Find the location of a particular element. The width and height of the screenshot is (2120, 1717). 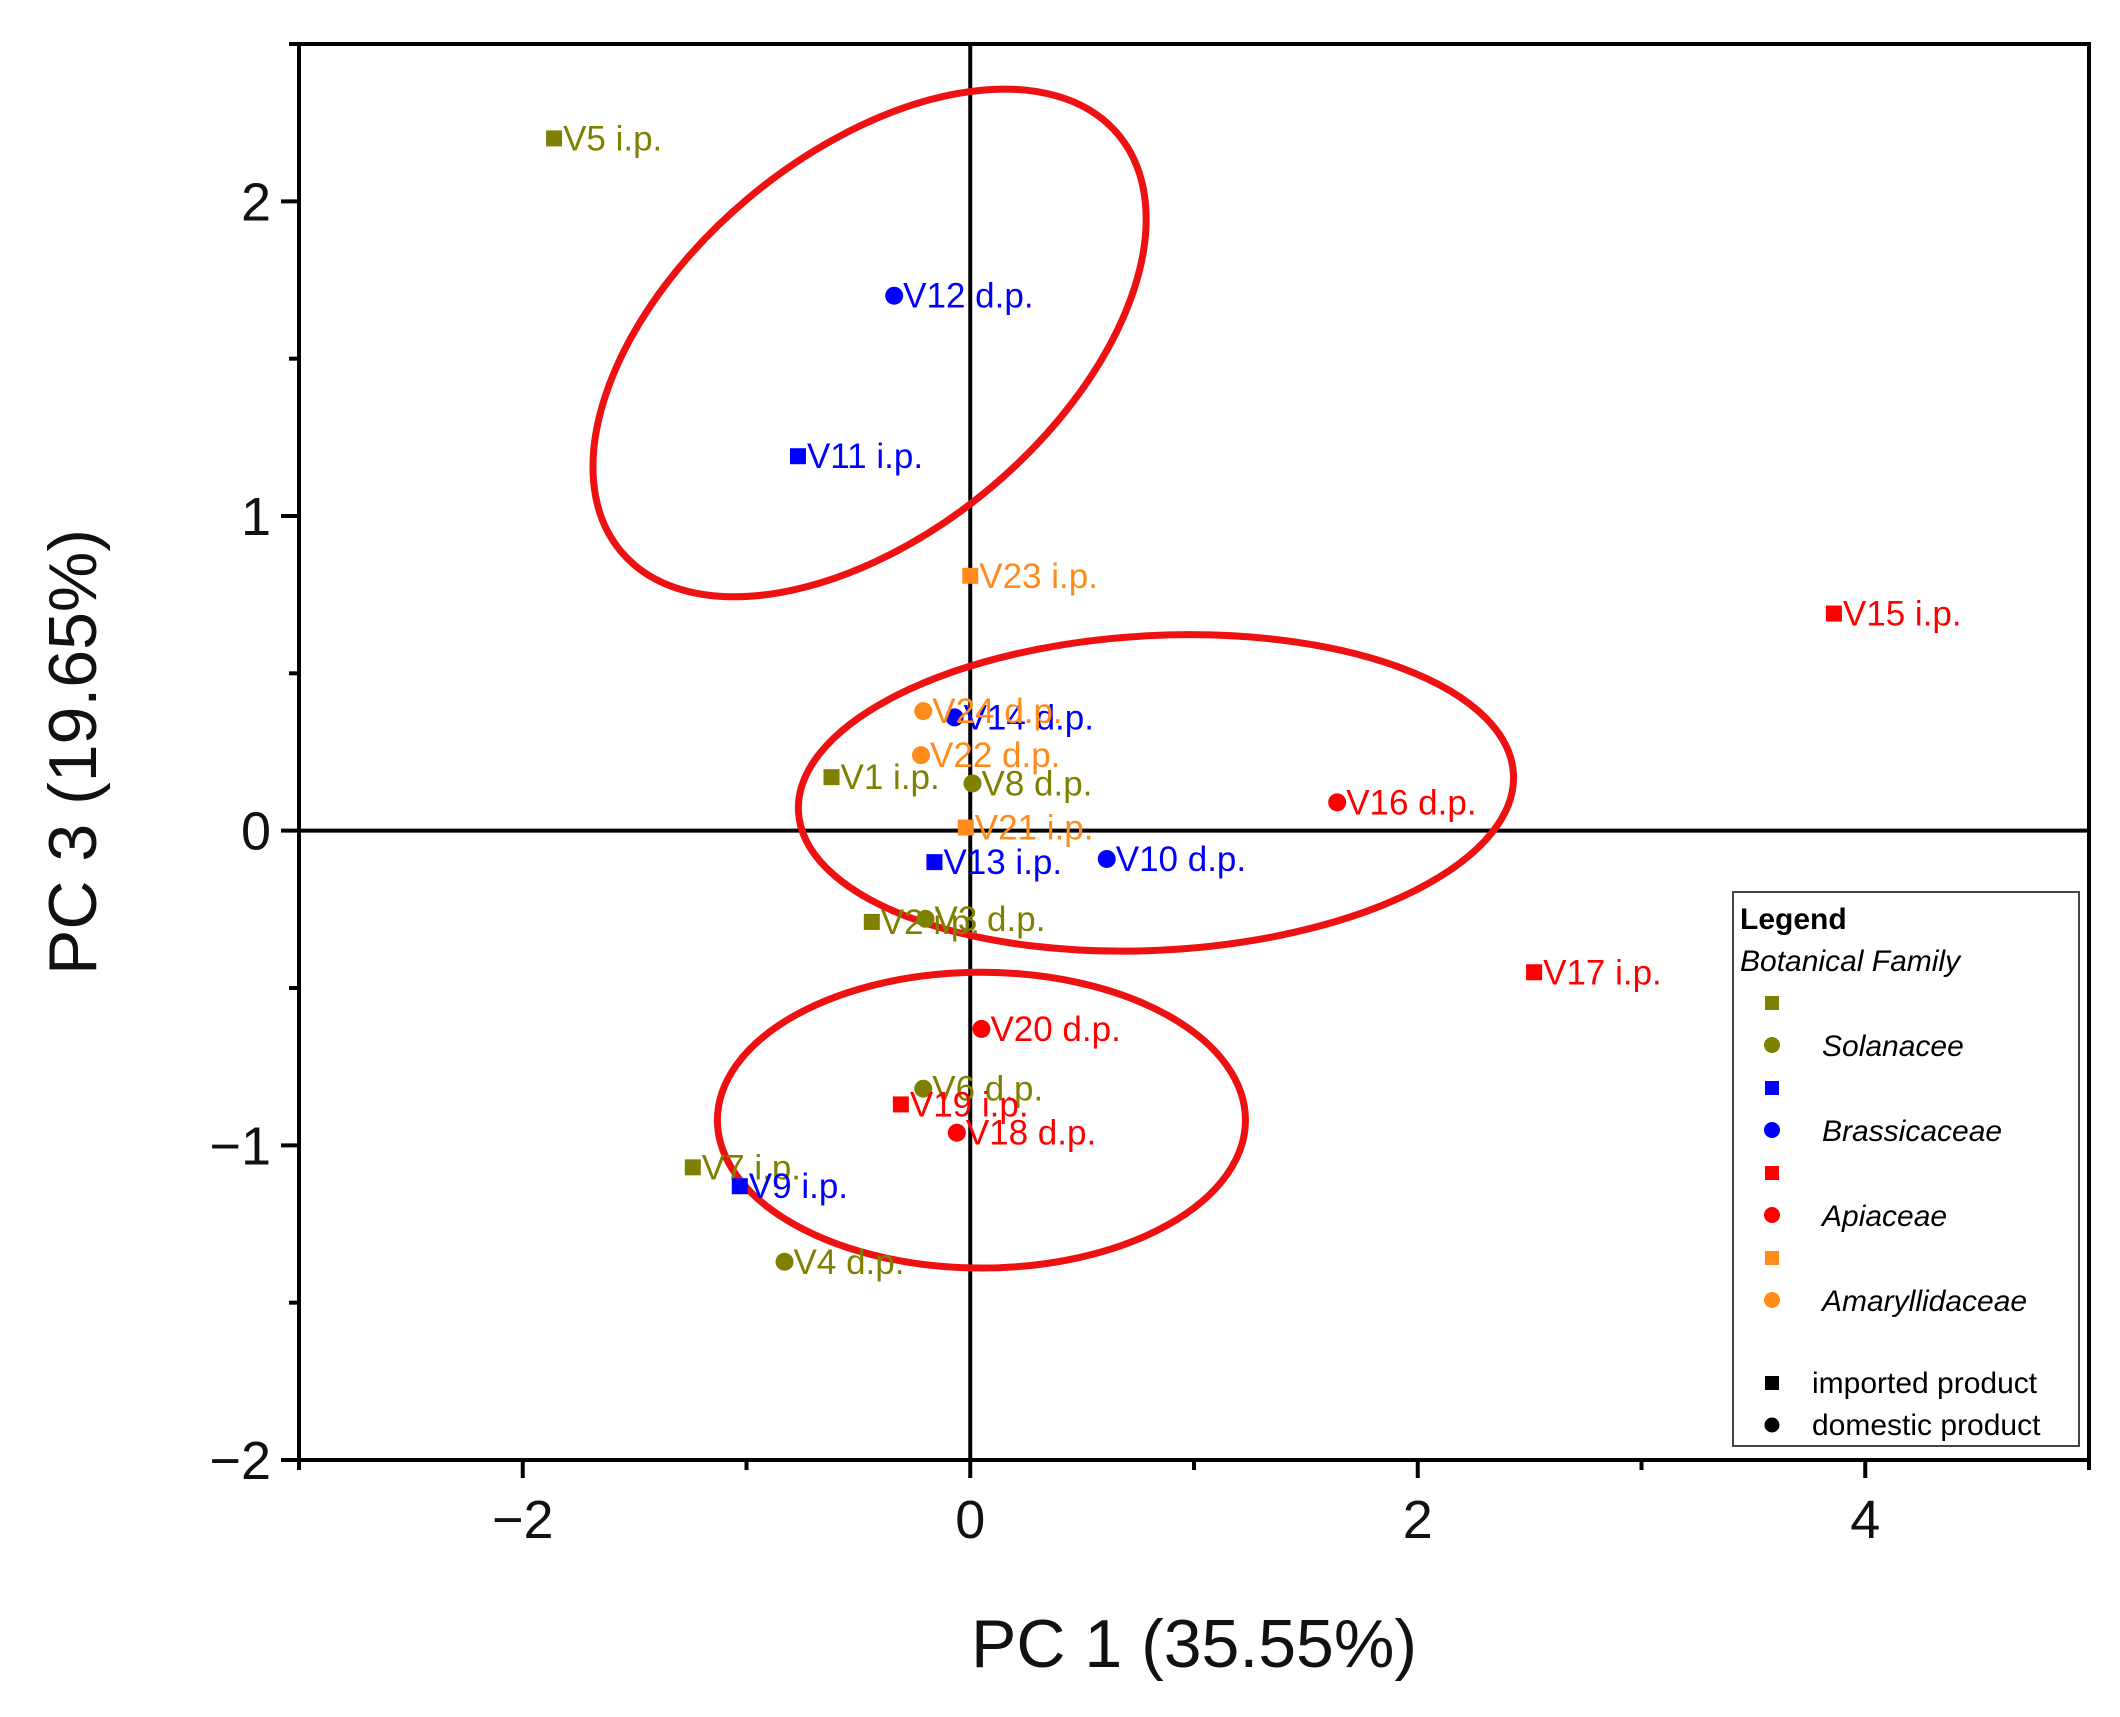

point-marker-v5-i-p is located at coordinates (554, 138).